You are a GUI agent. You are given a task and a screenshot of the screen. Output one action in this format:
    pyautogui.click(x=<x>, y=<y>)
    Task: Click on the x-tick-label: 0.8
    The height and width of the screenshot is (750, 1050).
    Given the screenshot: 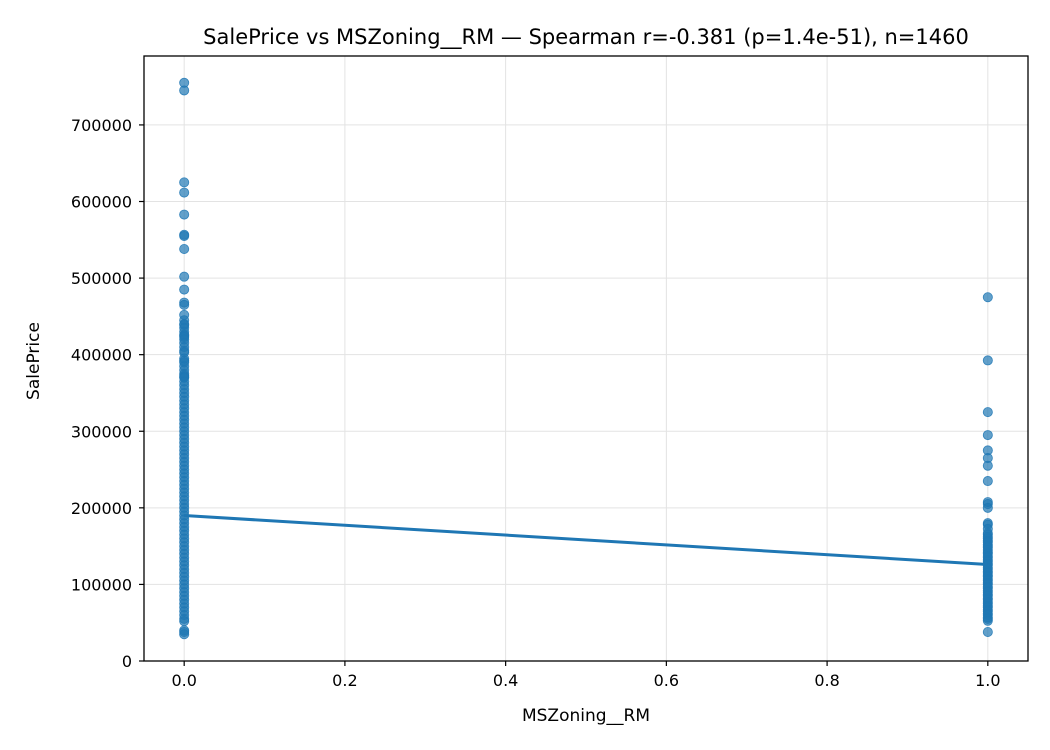 What is the action you would take?
    pyautogui.click(x=826, y=680)
    